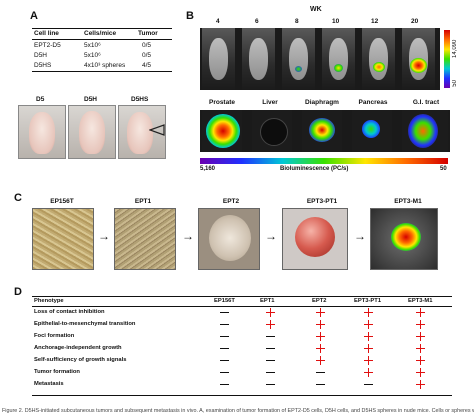 The height and width of the screenshot is (420, 474). What do you see at coordinates (18, 198) in the screenshot?
I see `panel-c-label: C` at bounding box center [18, 198].